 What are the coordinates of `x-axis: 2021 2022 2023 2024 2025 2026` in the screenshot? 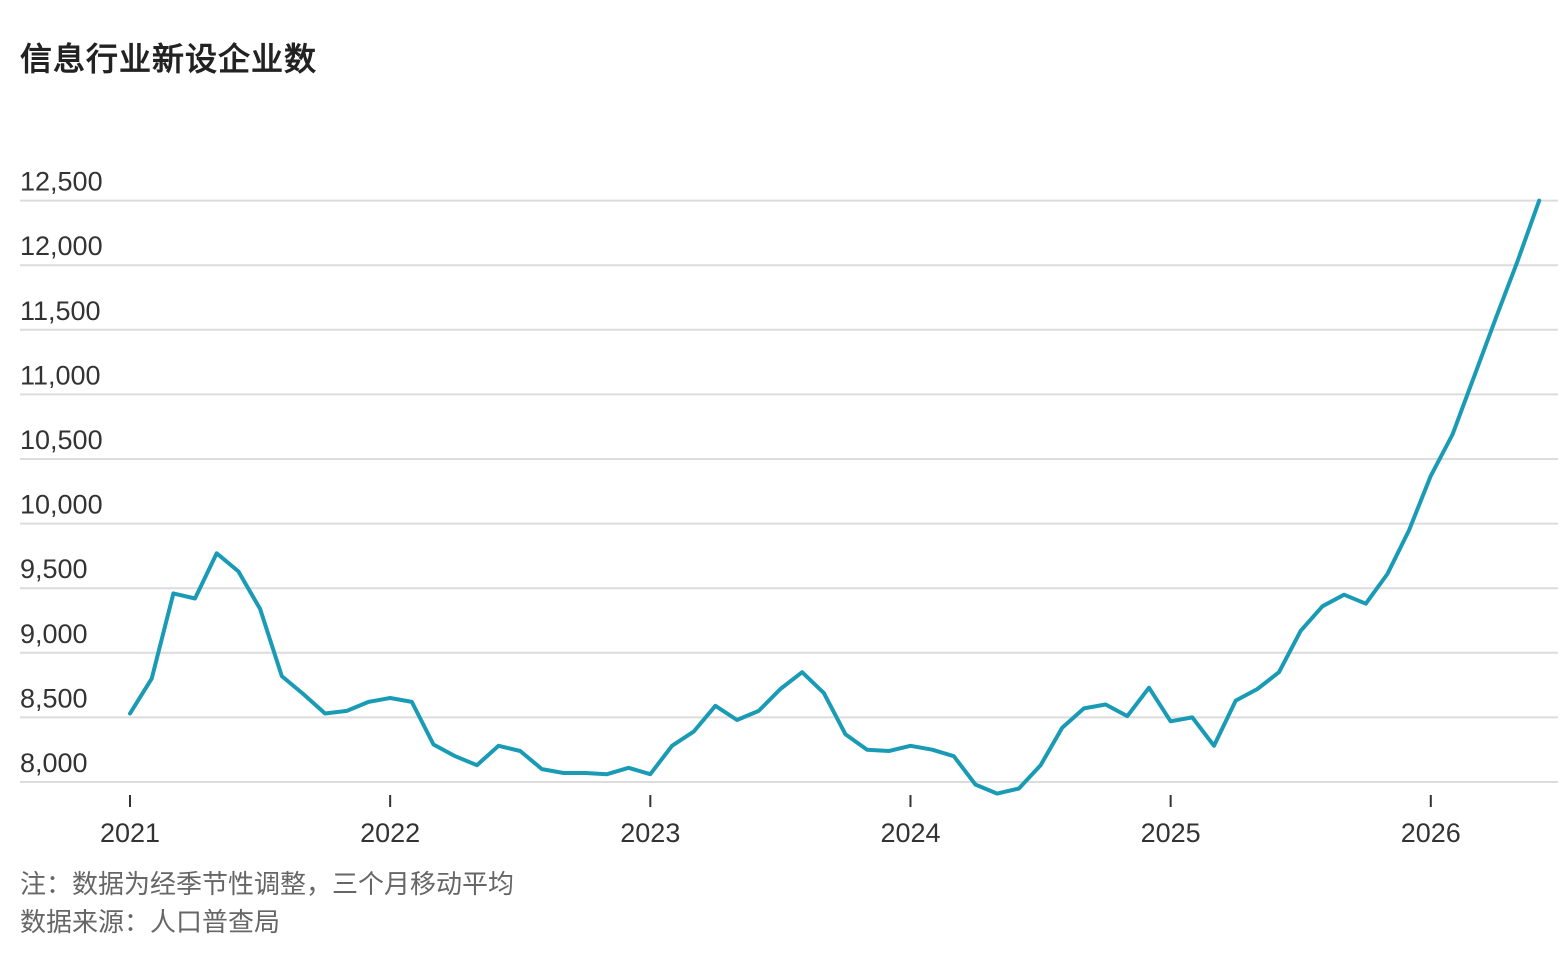 It's located at (780, 821).